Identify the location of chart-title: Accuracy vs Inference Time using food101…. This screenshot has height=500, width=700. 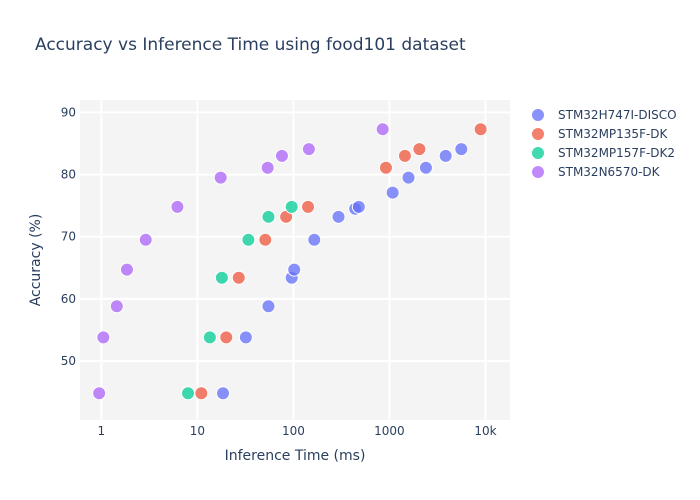
(250, 45).